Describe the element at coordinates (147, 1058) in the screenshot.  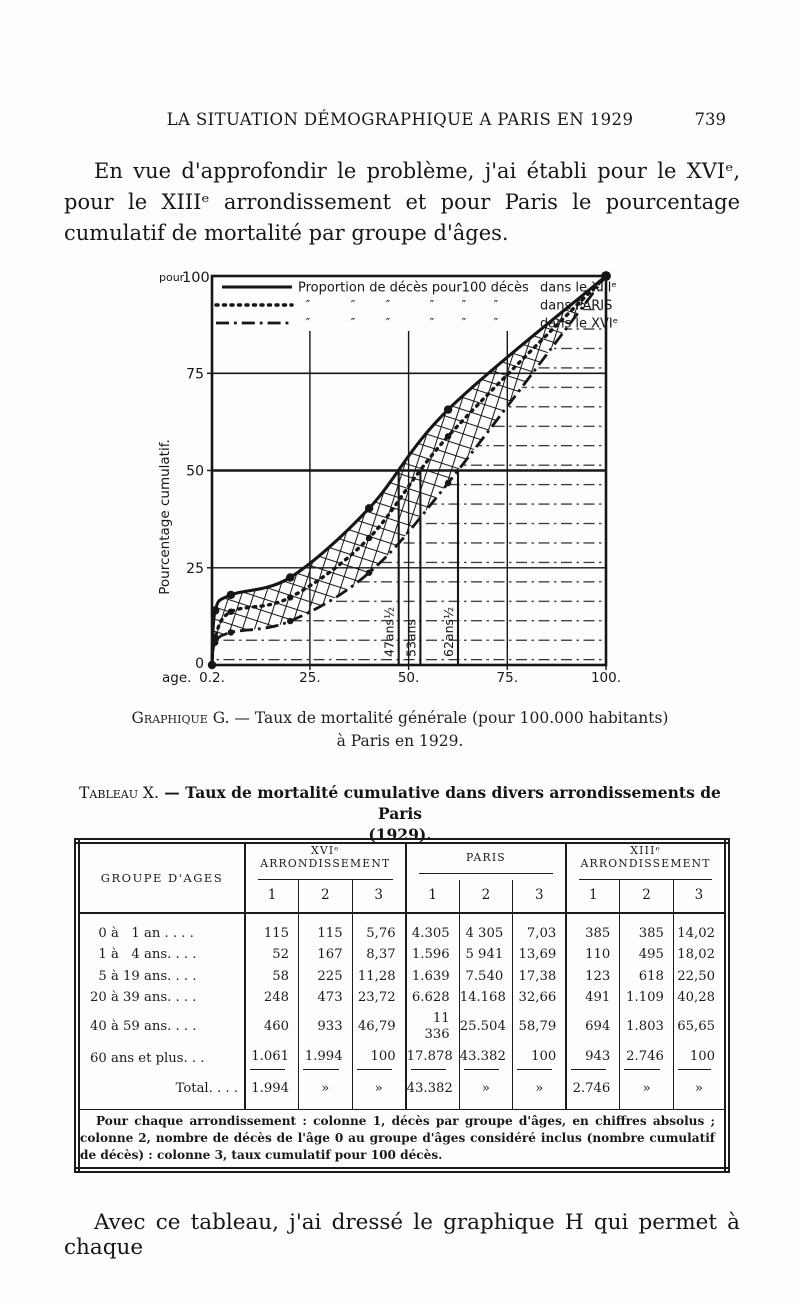
I see `age-group-label: 60 ans et plus. . .` at that location.